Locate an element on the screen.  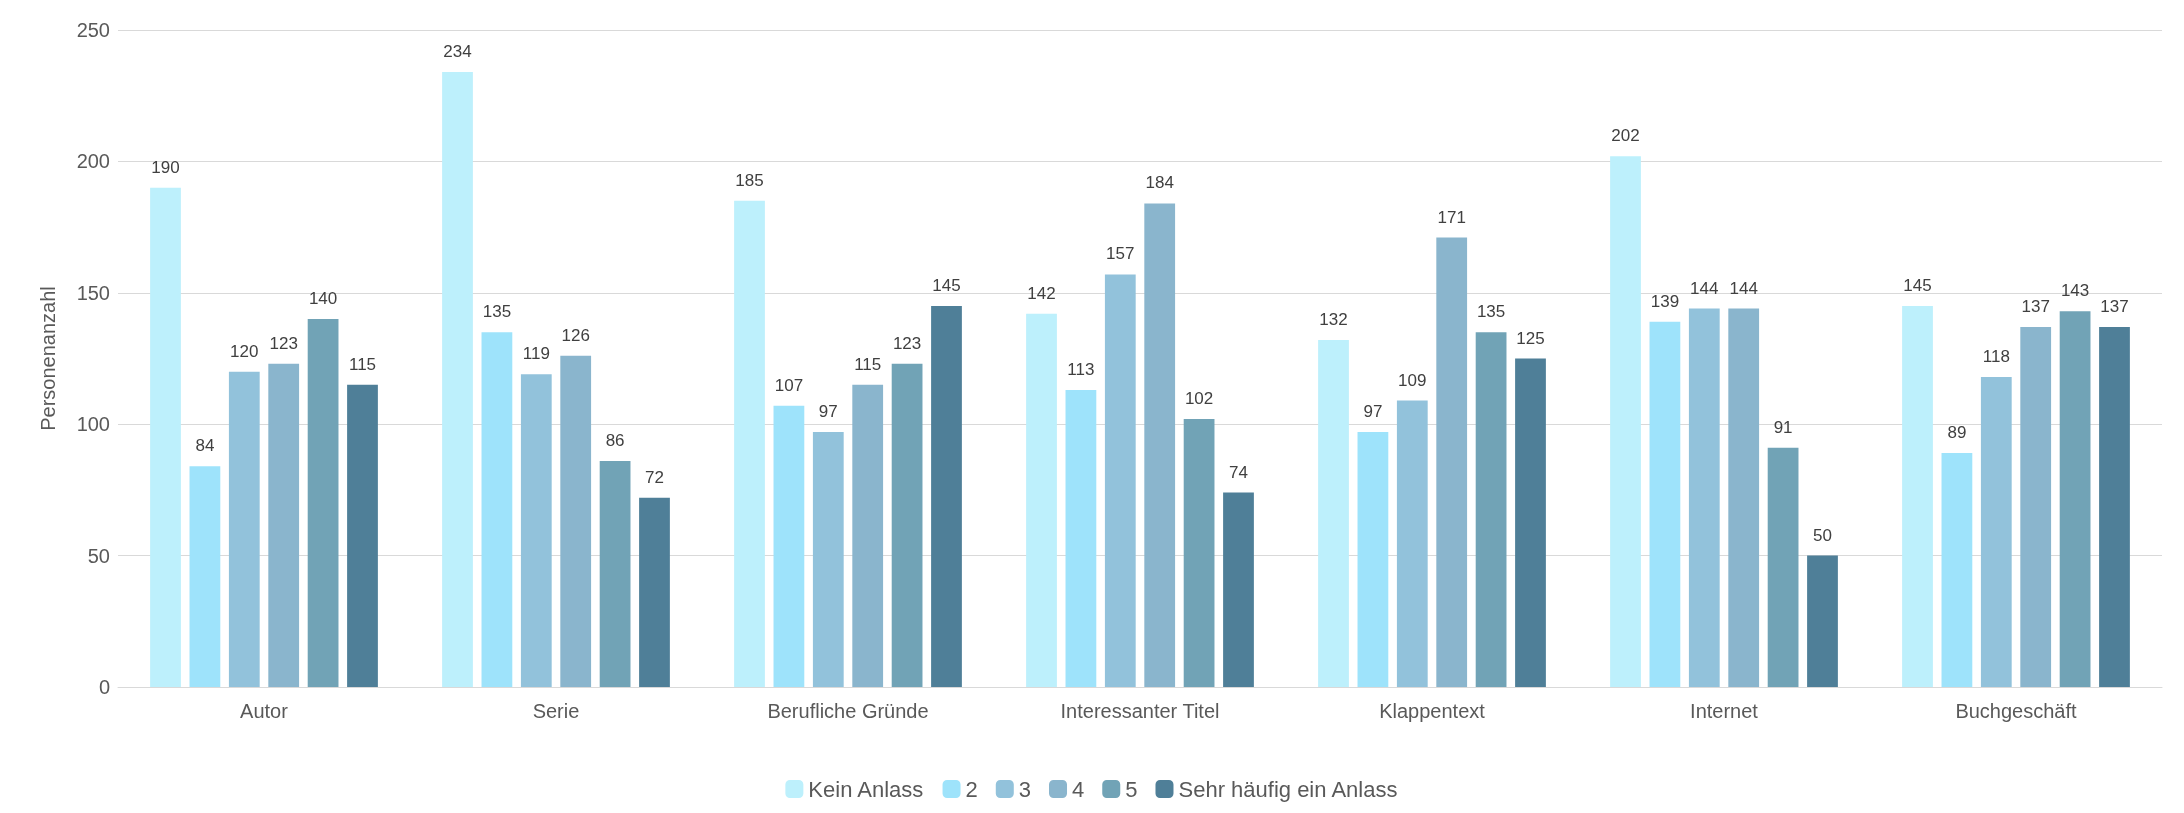
data-label: 126 is located at coordinates (575, 335).